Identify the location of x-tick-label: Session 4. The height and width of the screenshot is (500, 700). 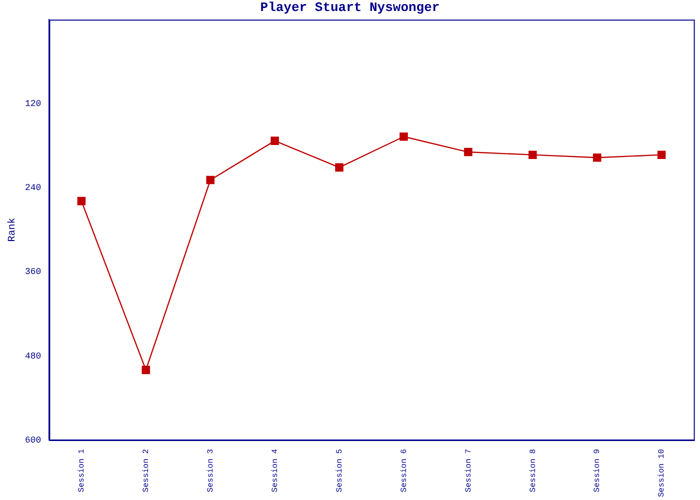
(275, 470).